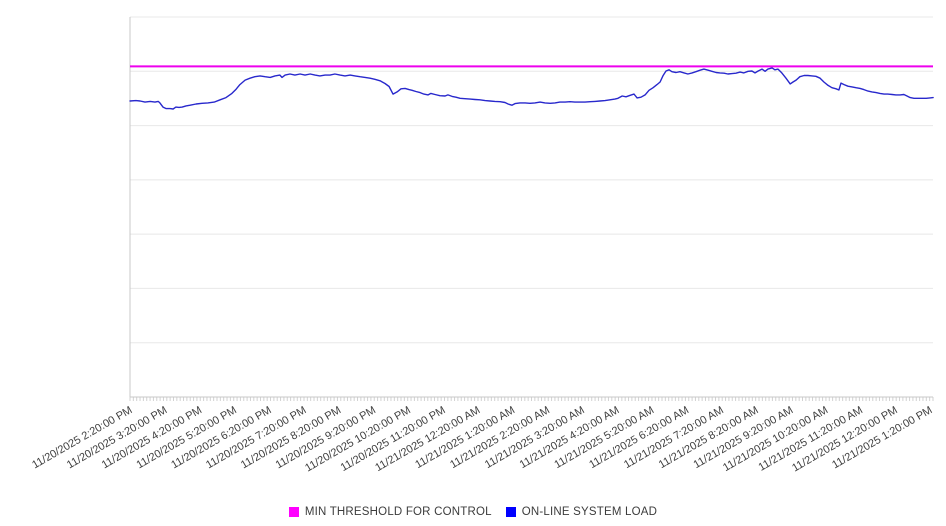  Describe the element at coordinates (293, 512) in the screenshot. I see `threshold-legend-swatch` at that location.